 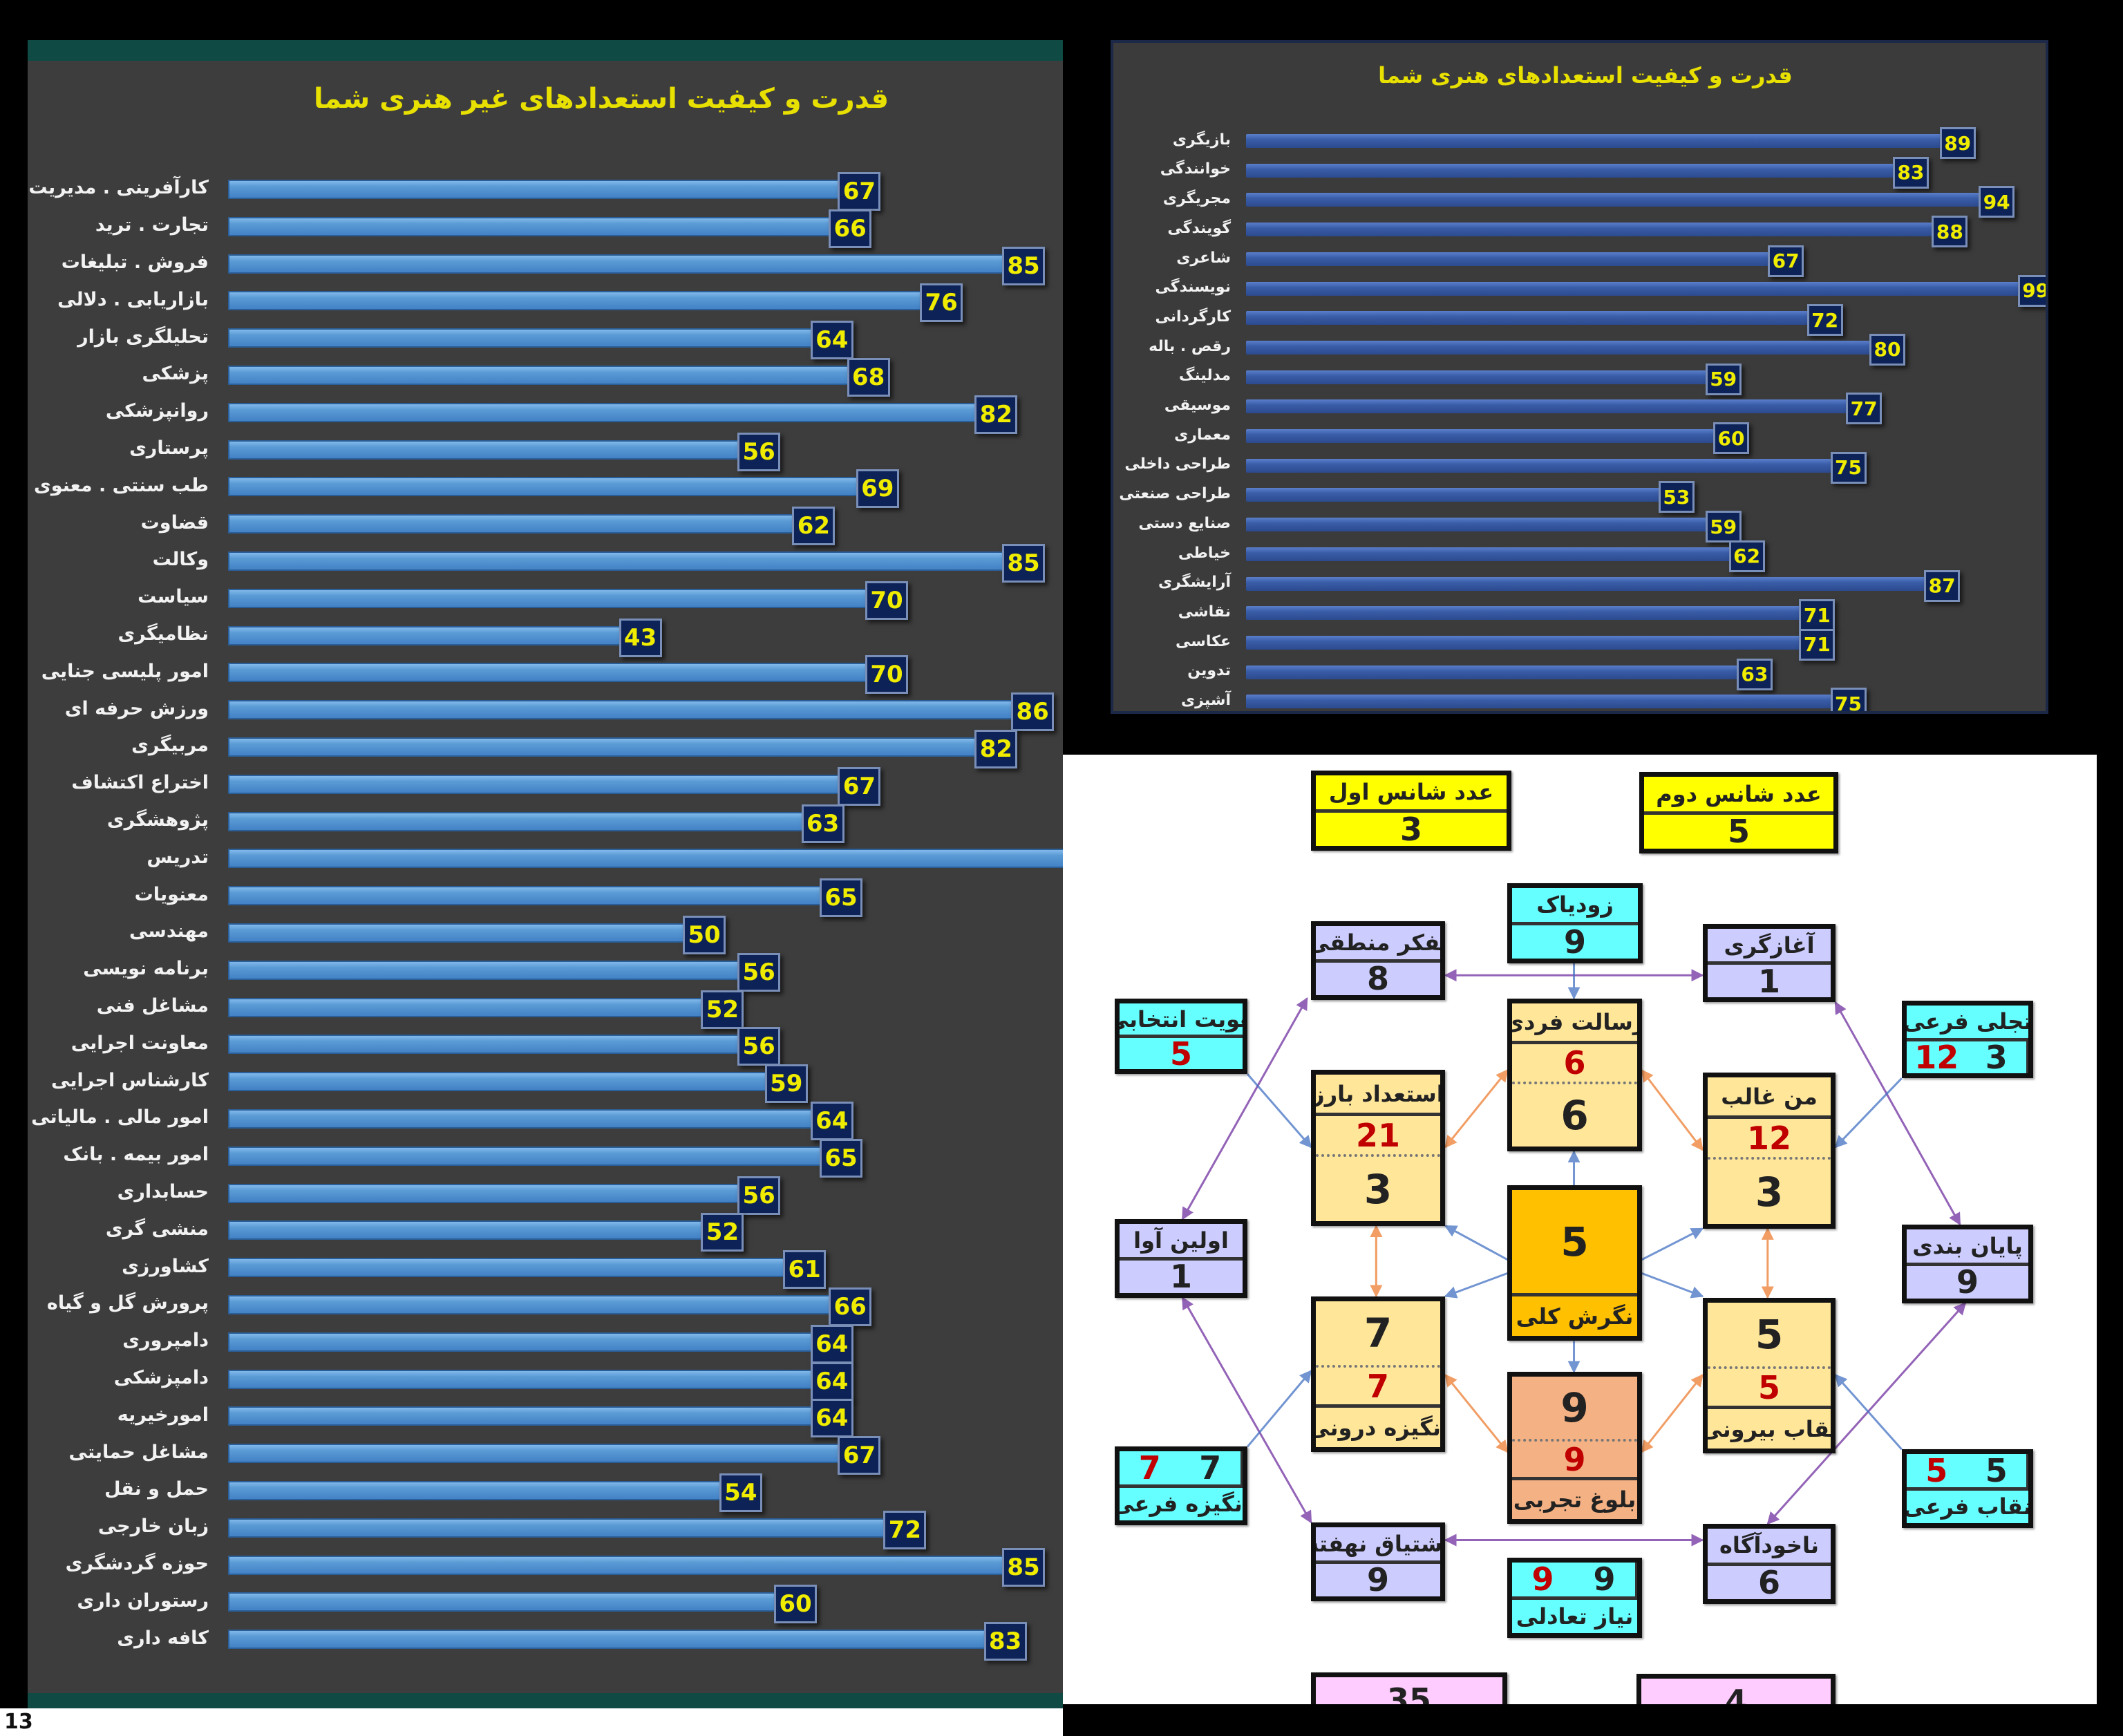 What do you see at coordinates (1936, 1470) in the screenshot?
I see `value-secondary: 5` at bounding box center [1936, 1470].